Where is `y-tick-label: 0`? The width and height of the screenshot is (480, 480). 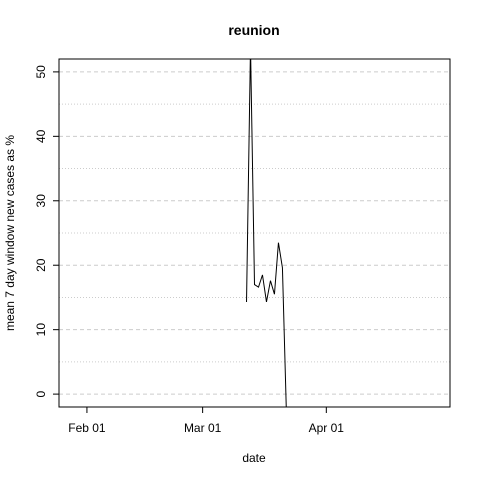 y-tick-label: 0 is located at coordinates (41, 393).